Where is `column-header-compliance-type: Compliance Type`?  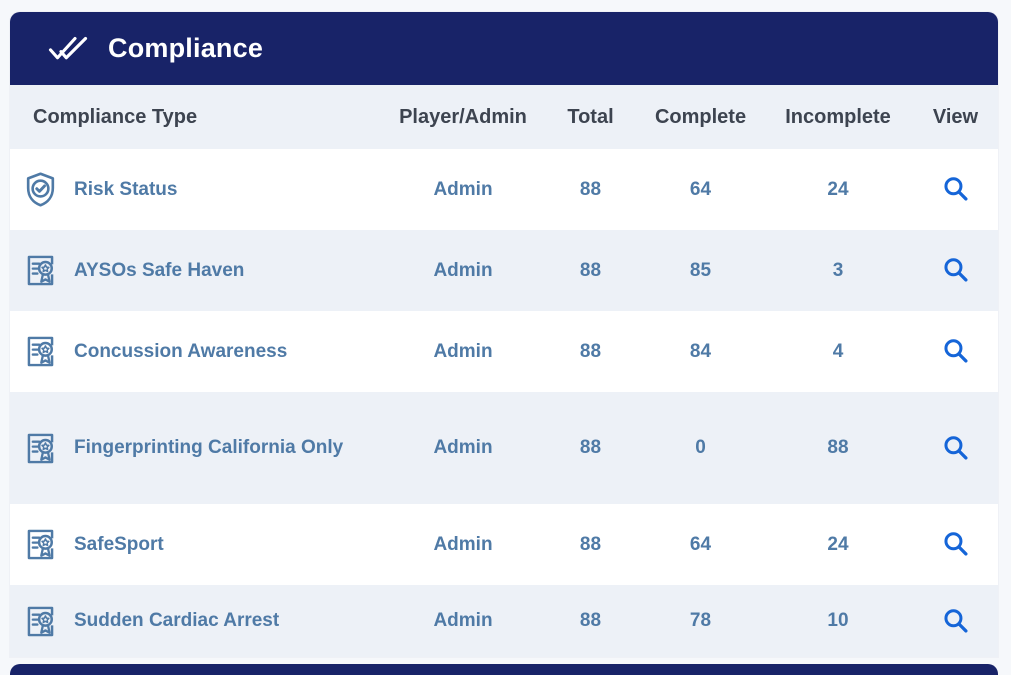
column-header-compliance-type: Compliance Type is located at coordinates (115, 116).